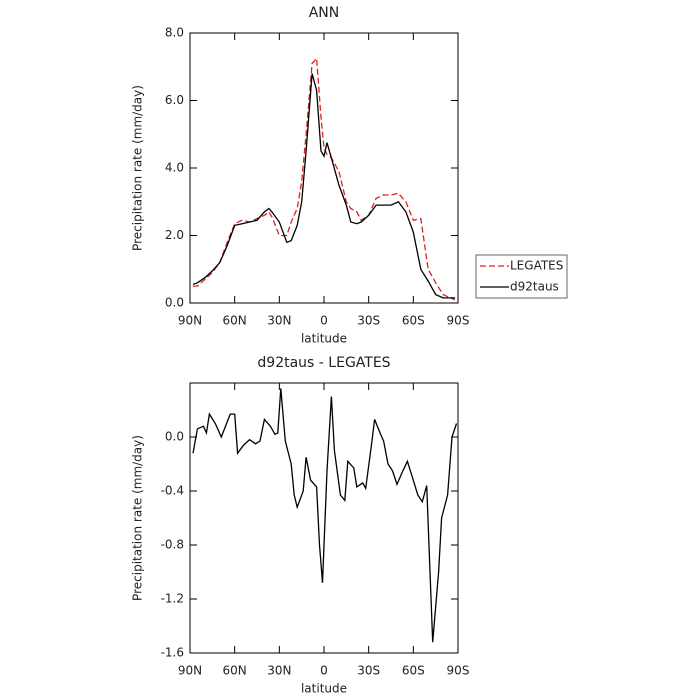 This screenshot has width=700, height=700. I want to click on y-tick-label: -0.8, so click(172, 545).